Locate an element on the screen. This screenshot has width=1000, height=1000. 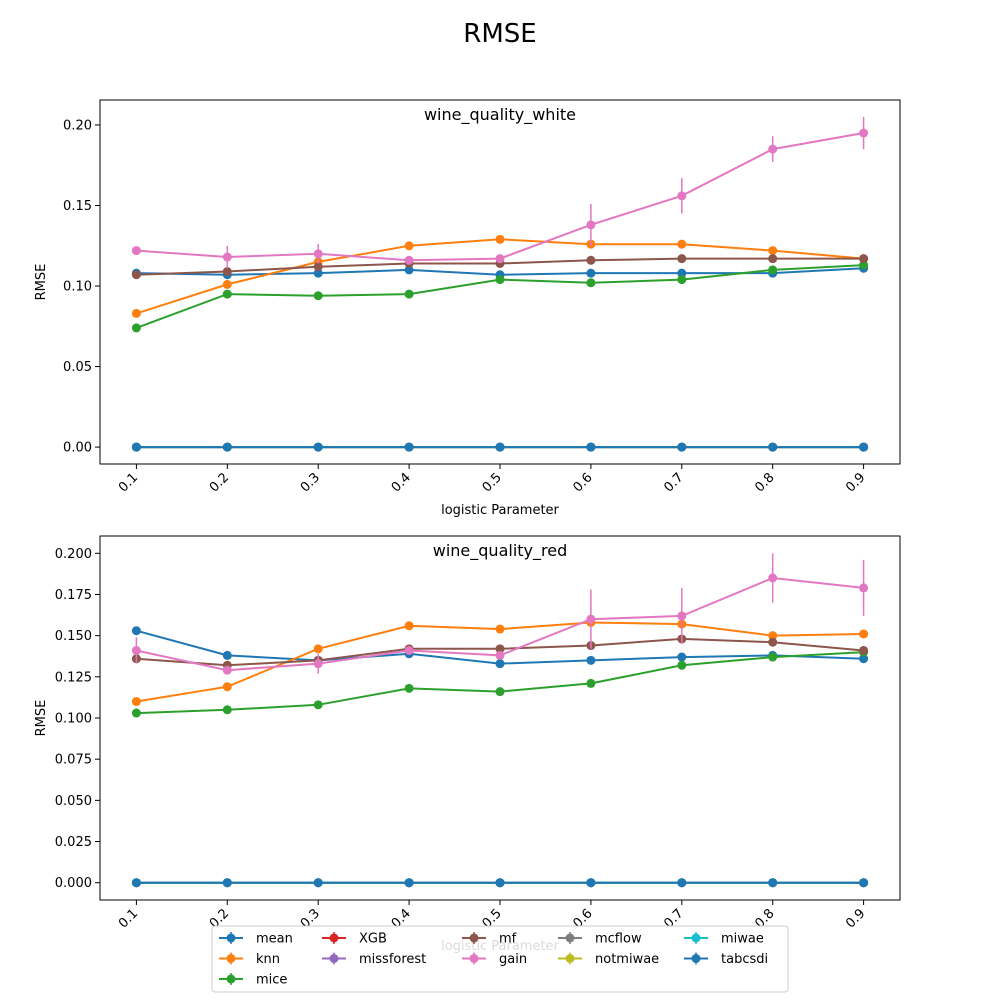
y-tick-label: 0.10 is located at coordinates (77, 287).